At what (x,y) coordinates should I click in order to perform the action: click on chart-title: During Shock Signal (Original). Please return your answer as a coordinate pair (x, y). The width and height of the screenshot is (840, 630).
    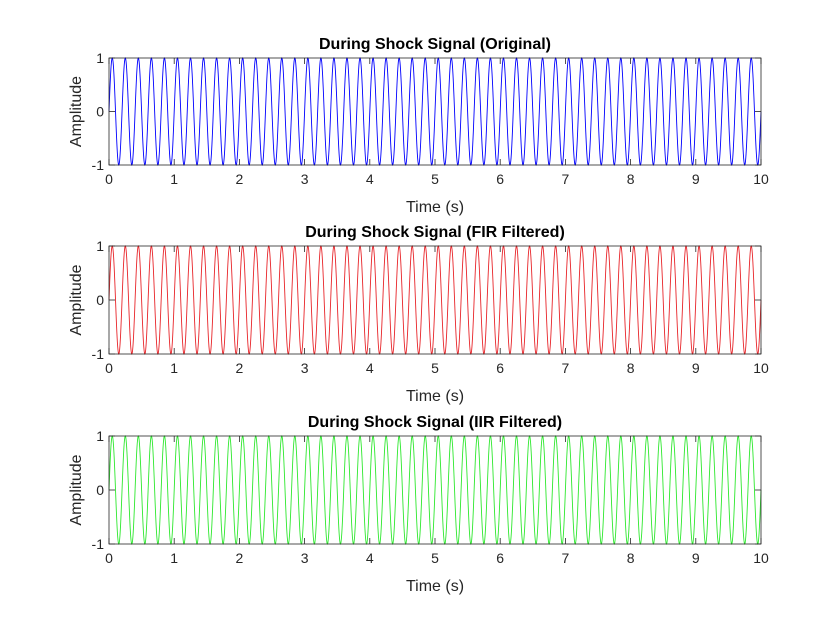
    Looking at the image, I should click on (435, 44).